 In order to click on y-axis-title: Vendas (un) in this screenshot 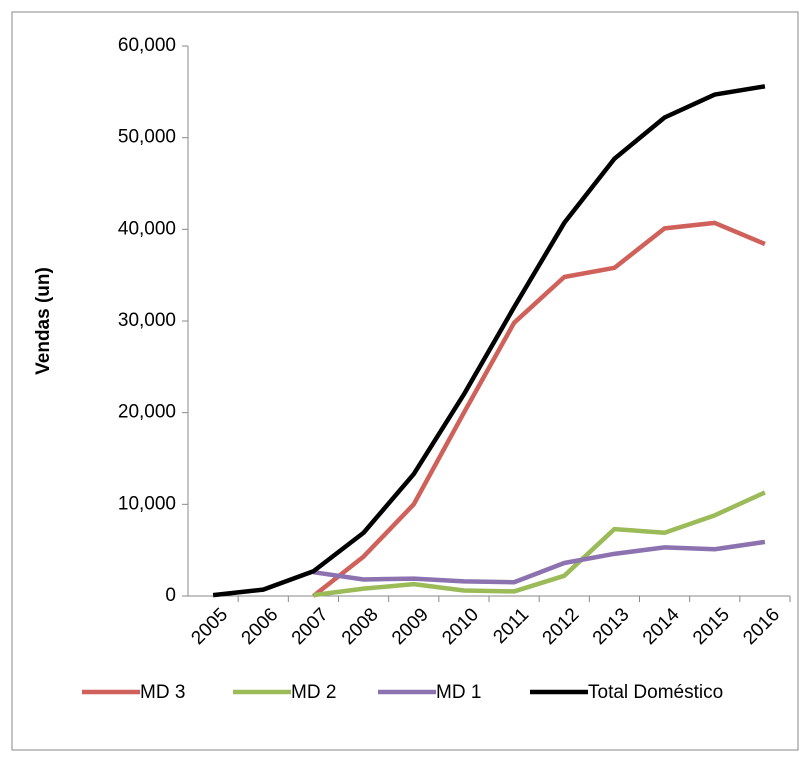, I will do `click(43, 321)`.